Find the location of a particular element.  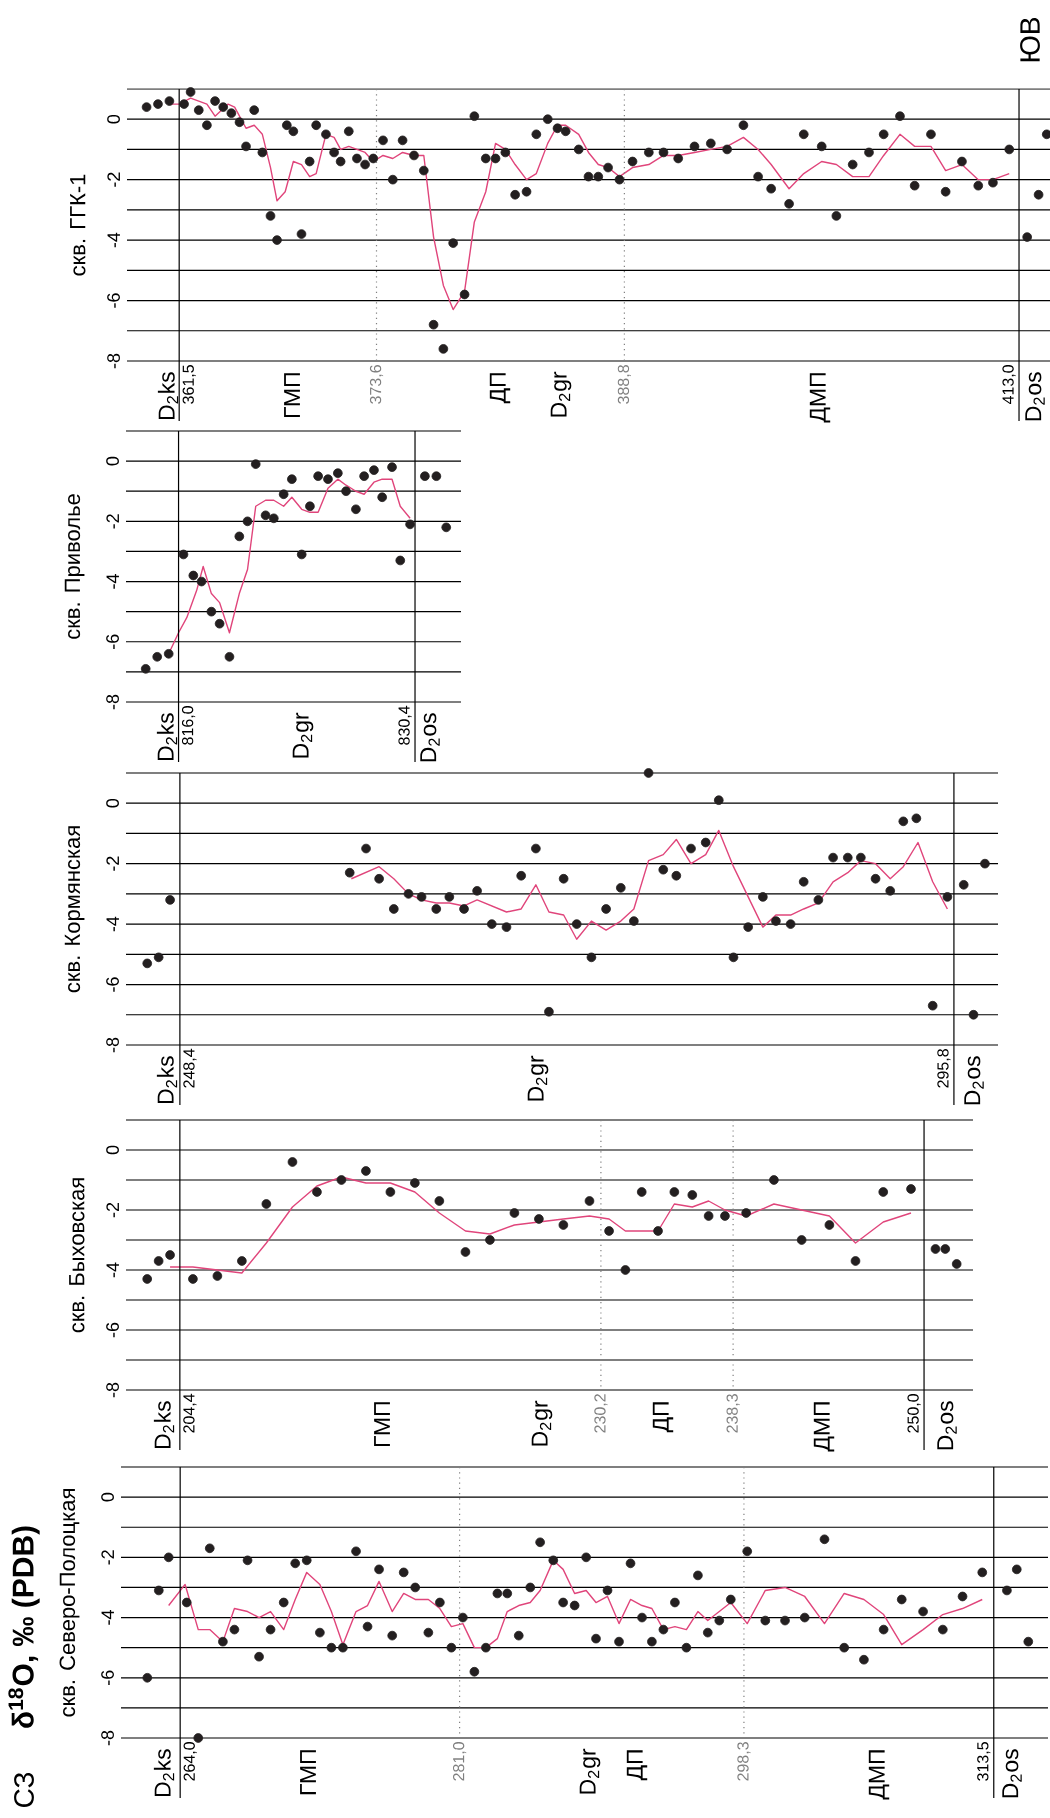

ref-line-label: 313,5 is located at coordinates (984, 1761).